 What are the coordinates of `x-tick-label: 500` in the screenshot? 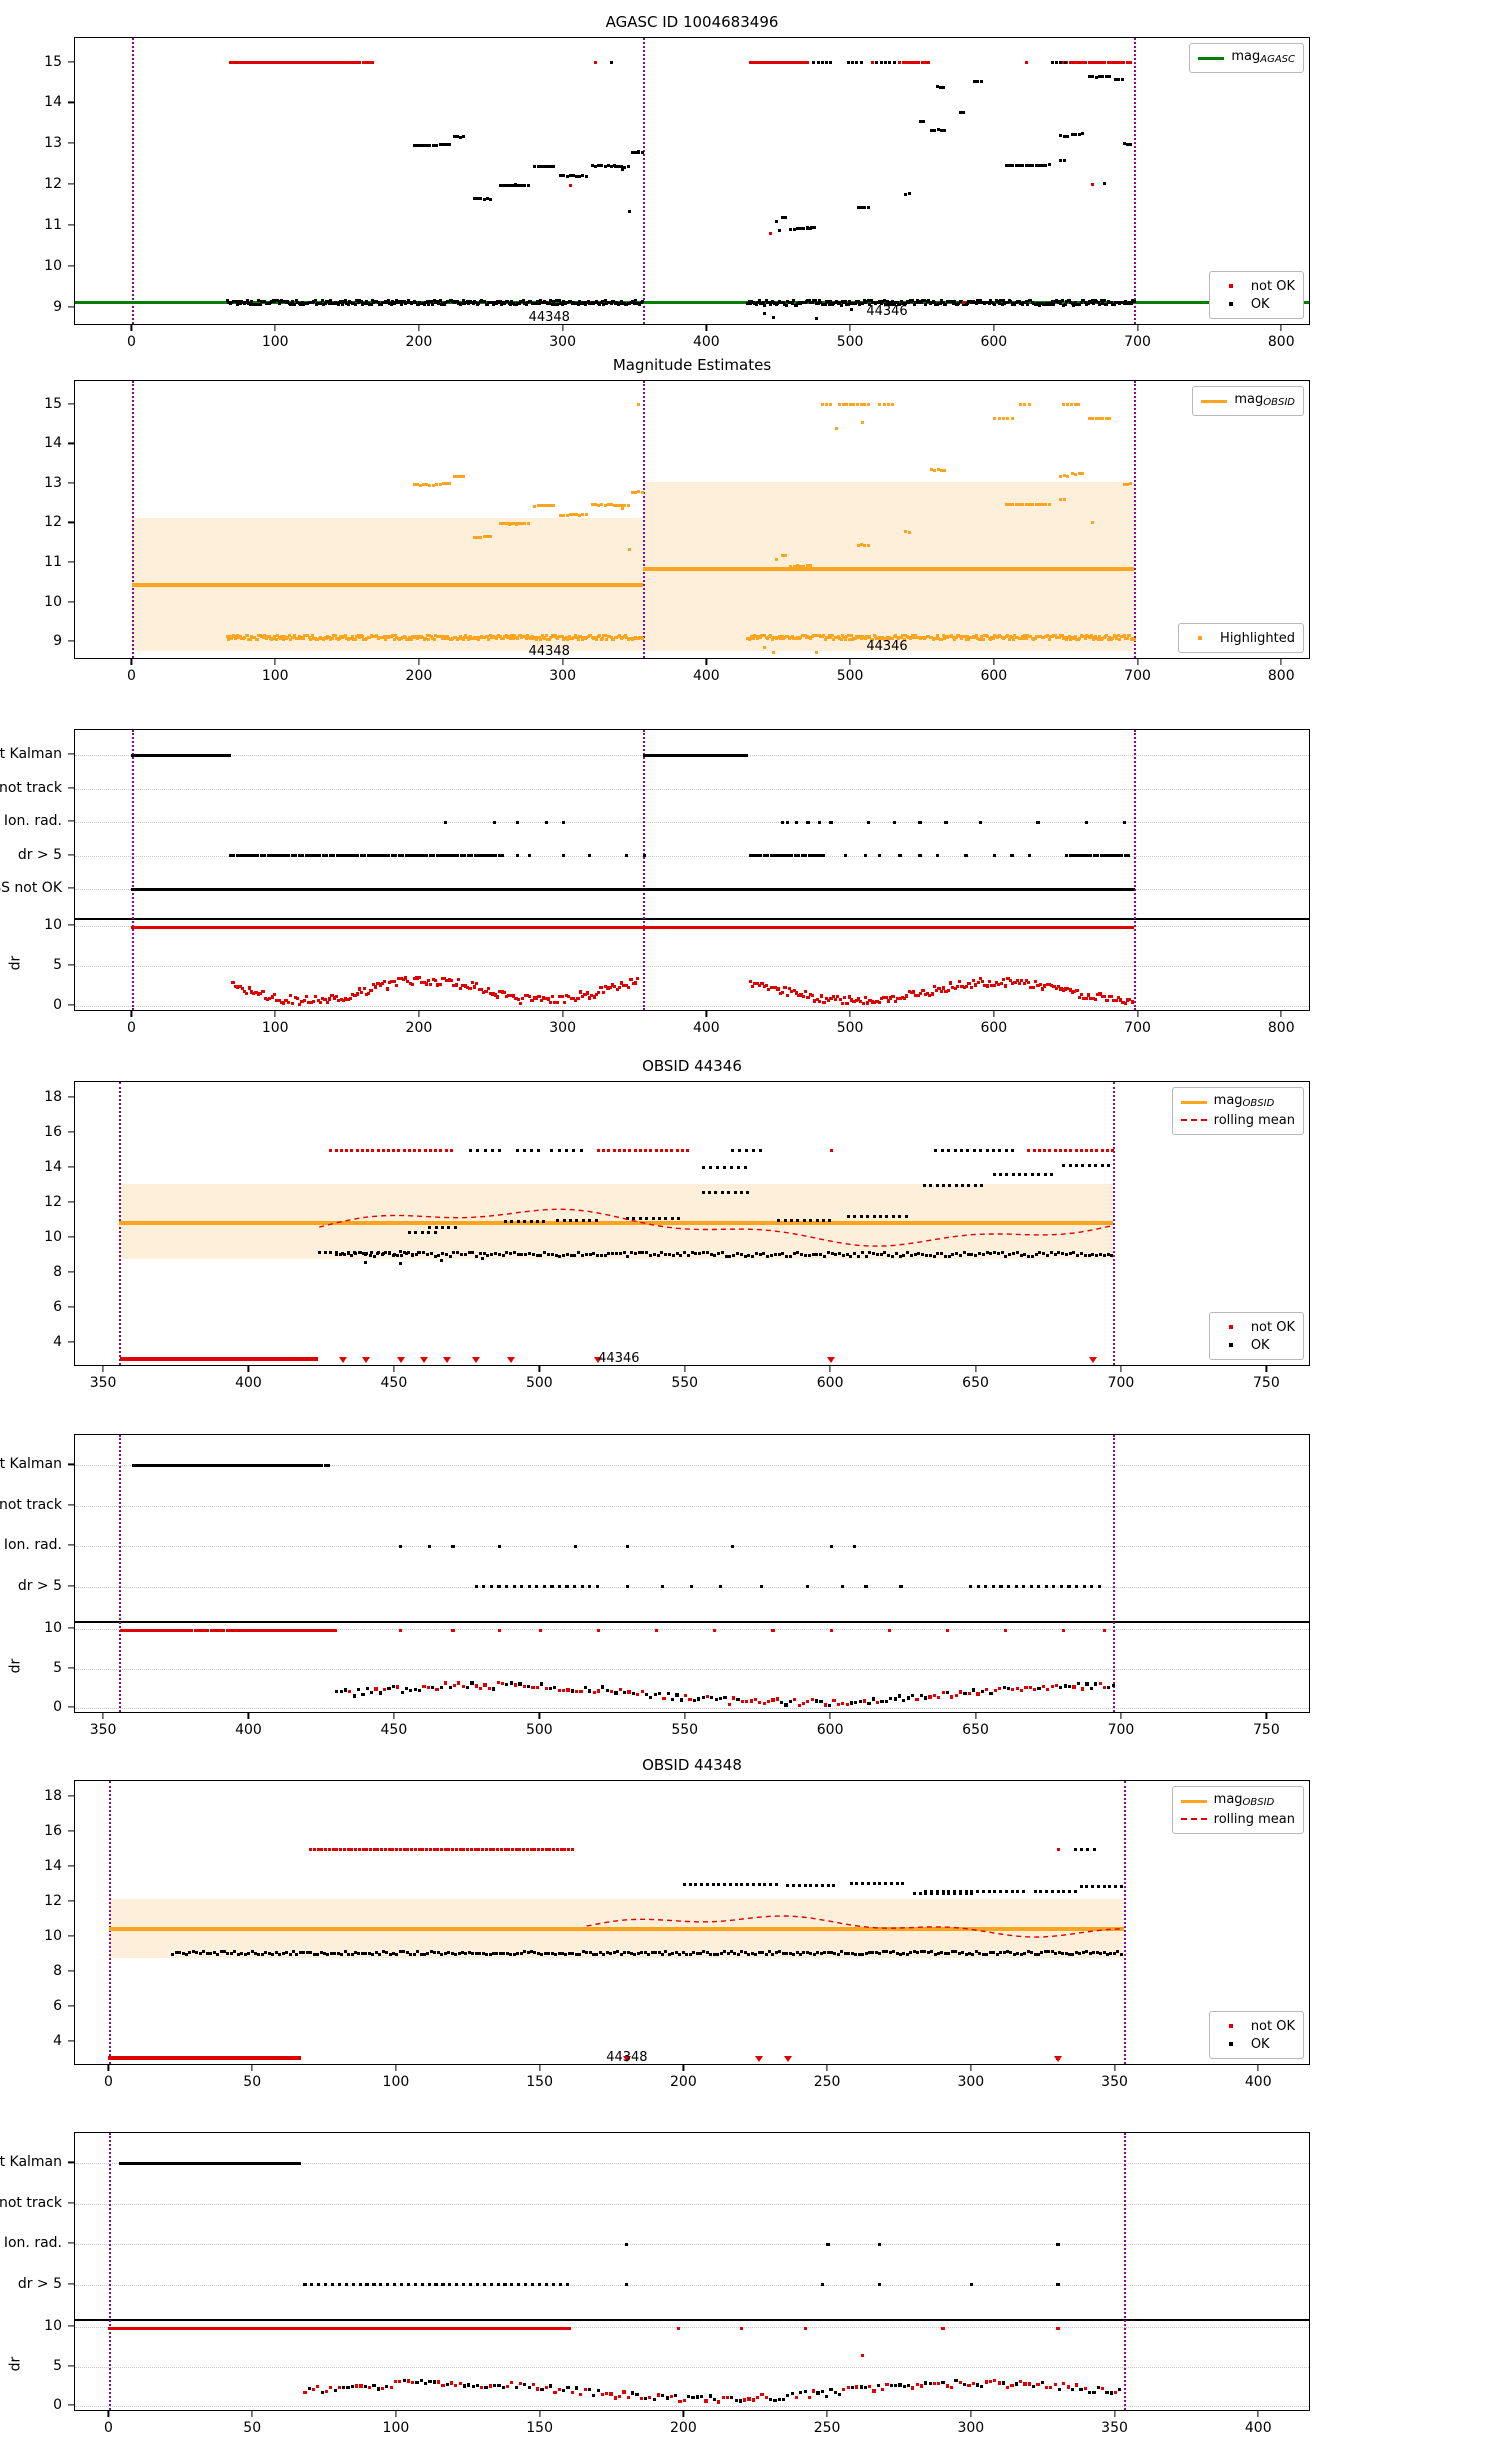 It's located at (539, 1730).